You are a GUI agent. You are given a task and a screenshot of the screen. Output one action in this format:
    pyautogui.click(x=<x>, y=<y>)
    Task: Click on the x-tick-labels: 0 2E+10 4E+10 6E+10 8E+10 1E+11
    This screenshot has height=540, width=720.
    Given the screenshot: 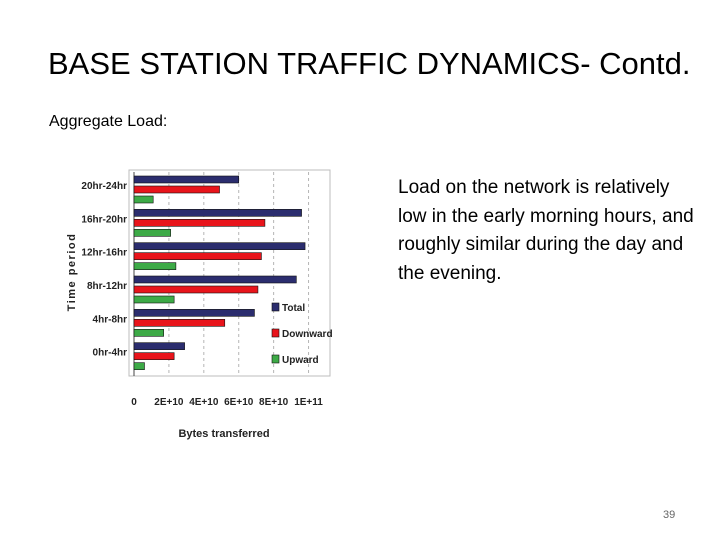 What is the action you would take?
    pyautogui.click(x=227, y=402)
    